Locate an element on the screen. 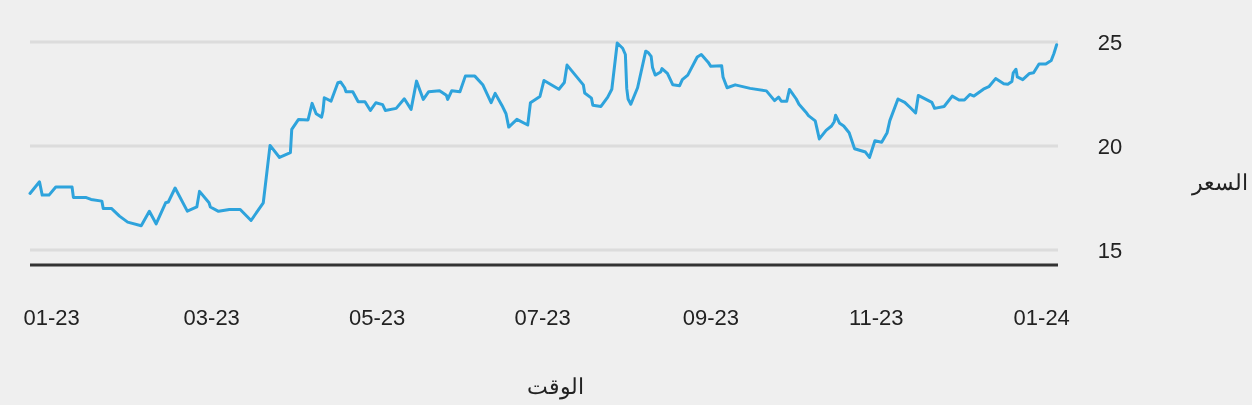 The width and height of the screenshot is (1252, 405). x-tick-label: 01-23 is located at coordinates (51, 317).